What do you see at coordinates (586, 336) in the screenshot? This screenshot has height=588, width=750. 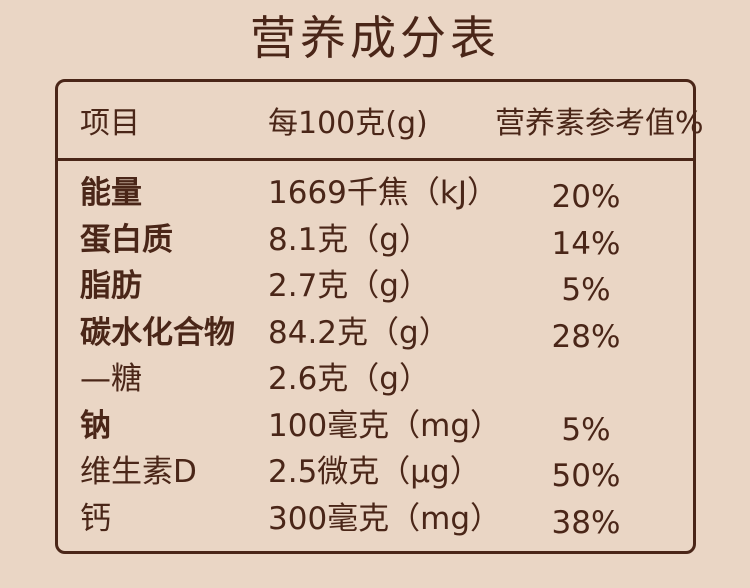 I see `table-cell: 28%` at bounding box center [586, 336].